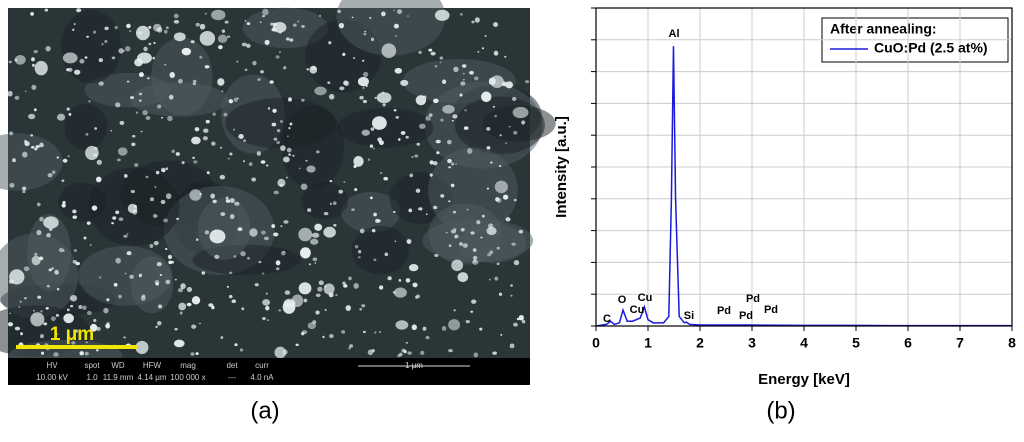 The height and width of the screenshot is (442, 1024). Describe the element at coordinates (232, 377) in the screenshot. I see `info-value: ---` at that location.